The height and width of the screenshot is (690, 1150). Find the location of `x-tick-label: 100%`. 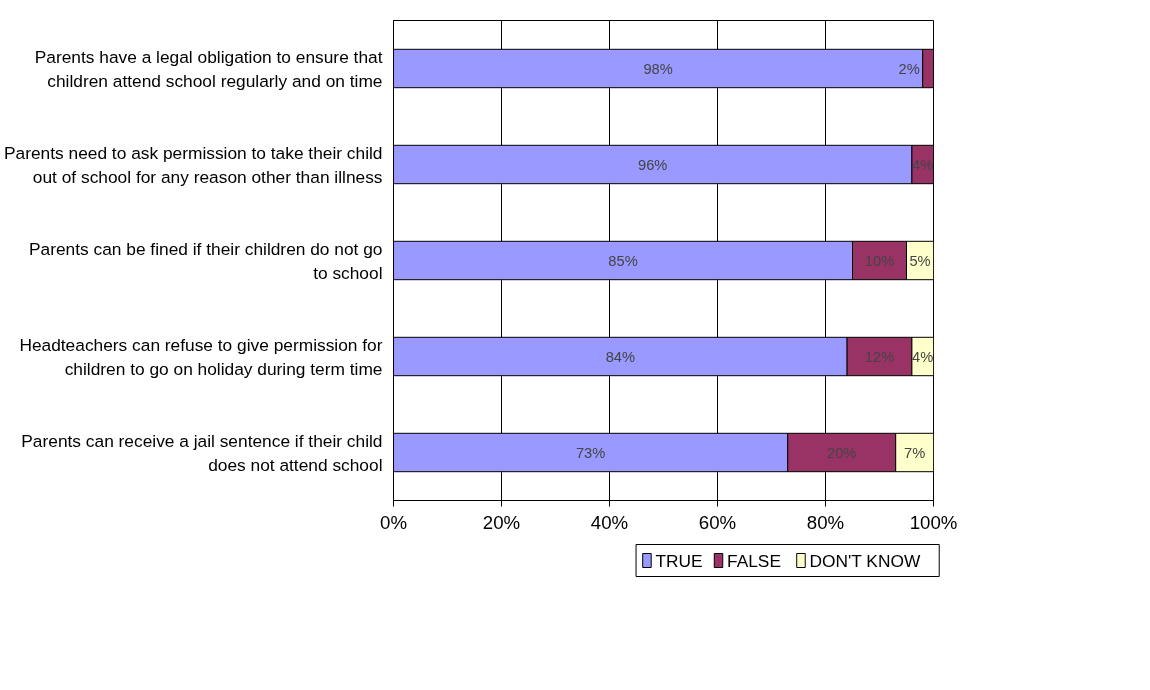

x-tick-label: 100% is located at coordinates (933, 522).